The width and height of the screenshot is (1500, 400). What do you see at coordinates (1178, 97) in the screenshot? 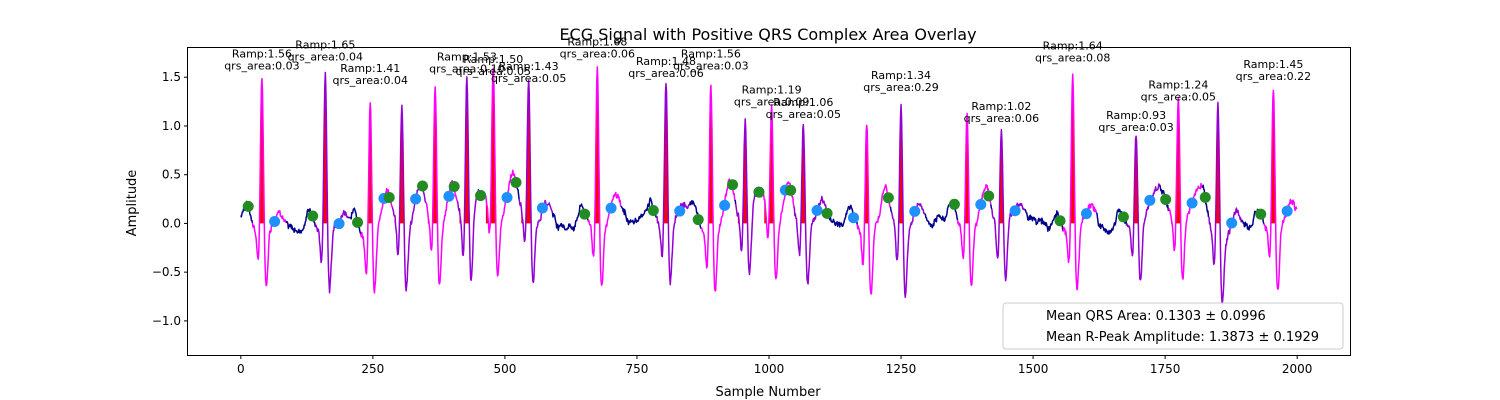
I see `annotation-qrs-area-15: qrs_area:0.05` at bounding box center [1178, 97].